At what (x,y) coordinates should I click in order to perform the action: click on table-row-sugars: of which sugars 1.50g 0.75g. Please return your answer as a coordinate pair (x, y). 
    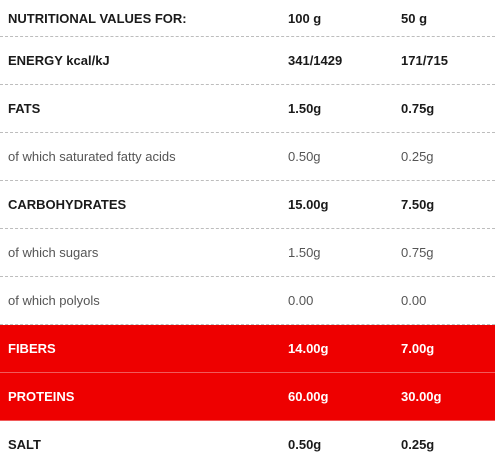
    Looking at the image, I should click on (247, 253).